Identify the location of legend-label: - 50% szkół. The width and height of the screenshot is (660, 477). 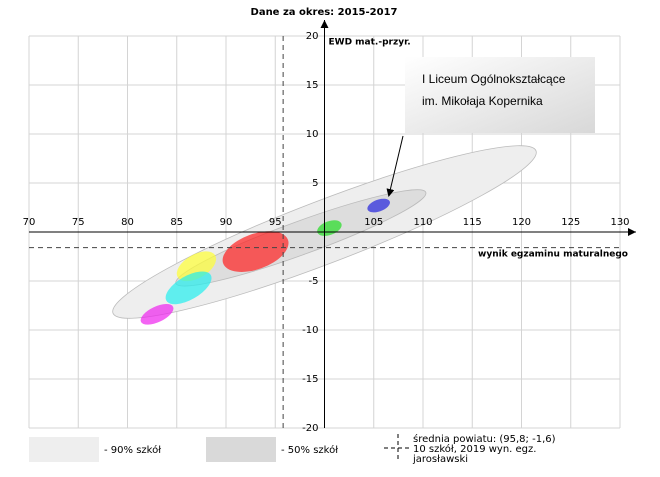
(309, 450).